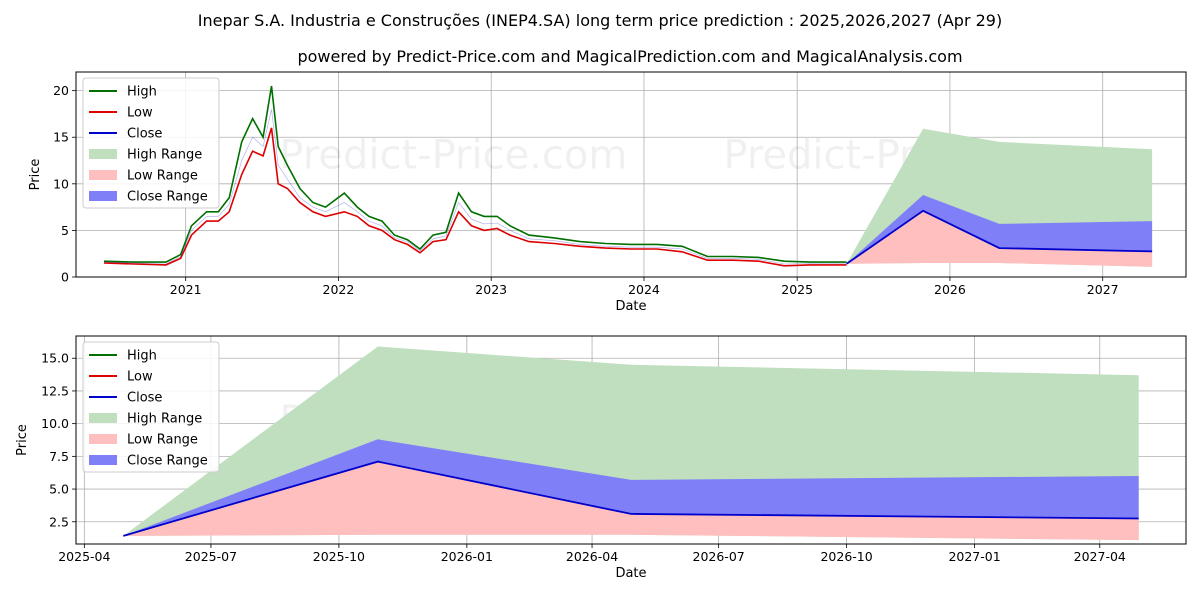 This screenshot has height=600, width=1200. Describe the element at coordinates (950, 289) in the screenshot. I see `x-tick-label: 2026` at that location.